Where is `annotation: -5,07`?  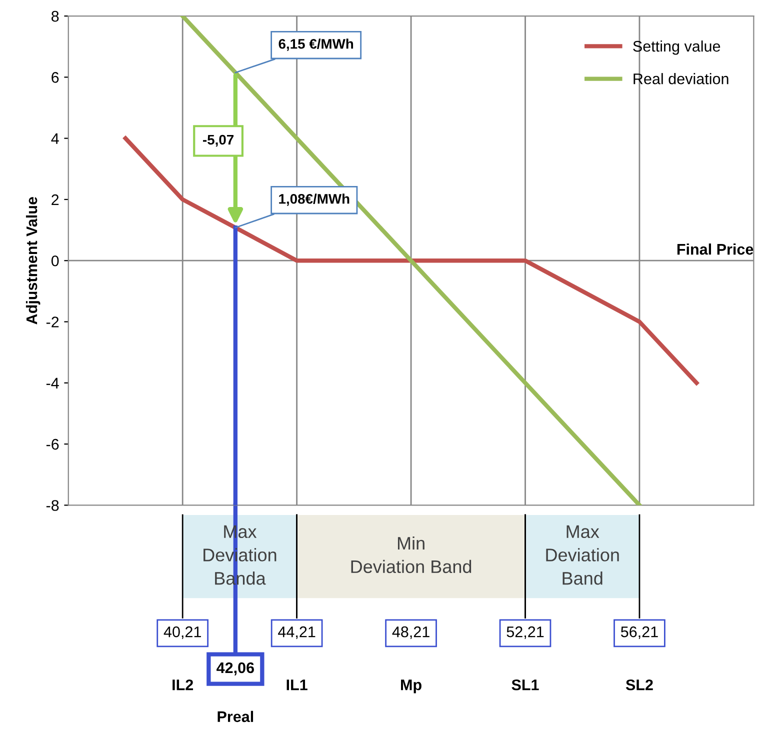 annotation: -5,07 is located at coordinates (218, 140).